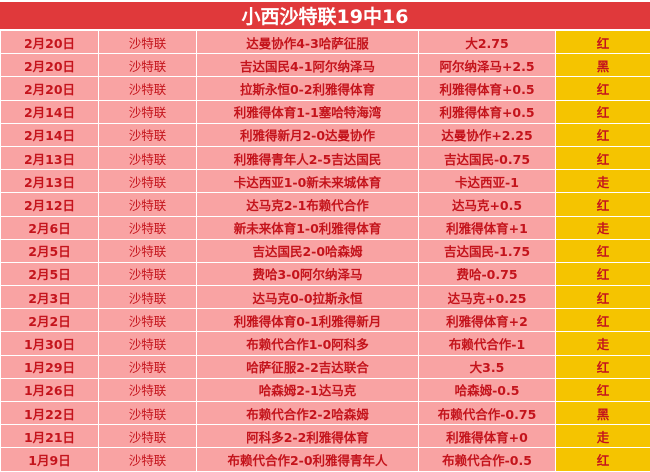  What do you see at coordinates (487, 157) in the screenshot?
I see `pick-cell: 吉达国民-0.75` at bounding box center [487, 157].